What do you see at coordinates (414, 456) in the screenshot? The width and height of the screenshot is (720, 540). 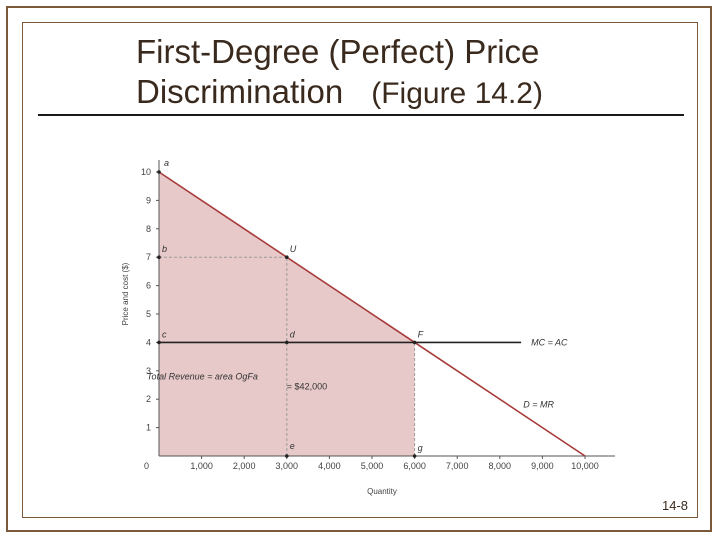 I see `point-g` at bounding box center [414, 456].